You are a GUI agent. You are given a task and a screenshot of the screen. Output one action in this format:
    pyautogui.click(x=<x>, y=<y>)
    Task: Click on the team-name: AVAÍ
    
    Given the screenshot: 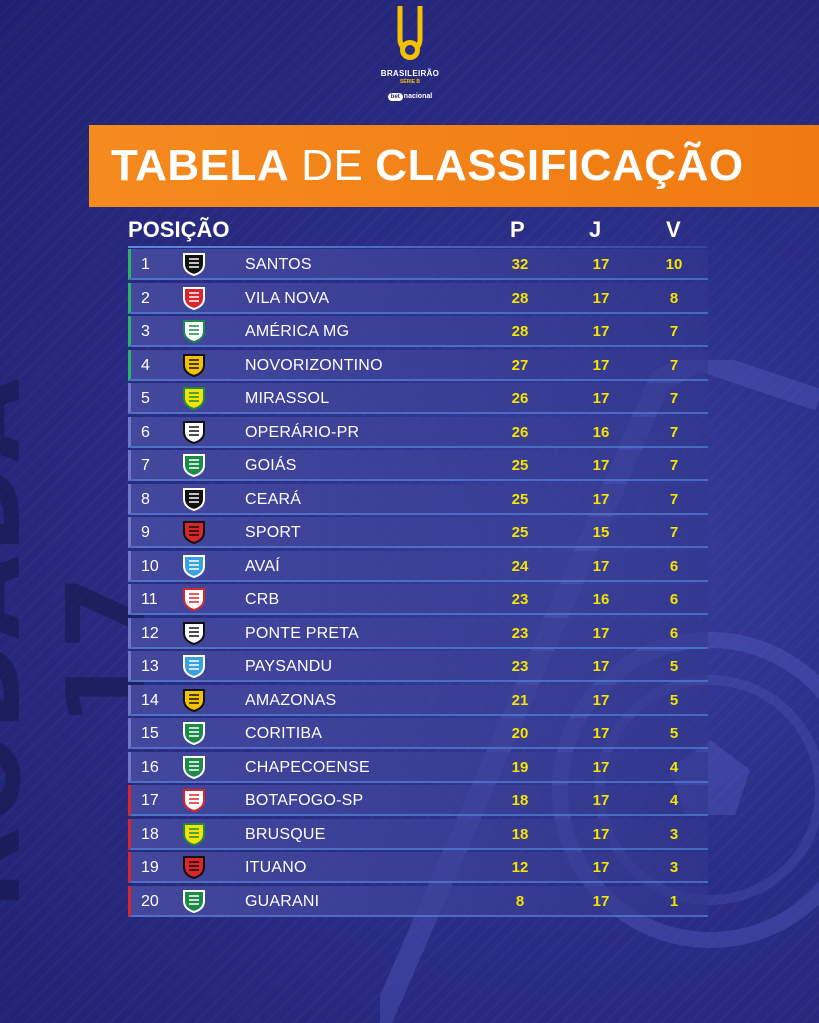 What is the action you would take?
    pyautogui.click(x=262, y=566)
    